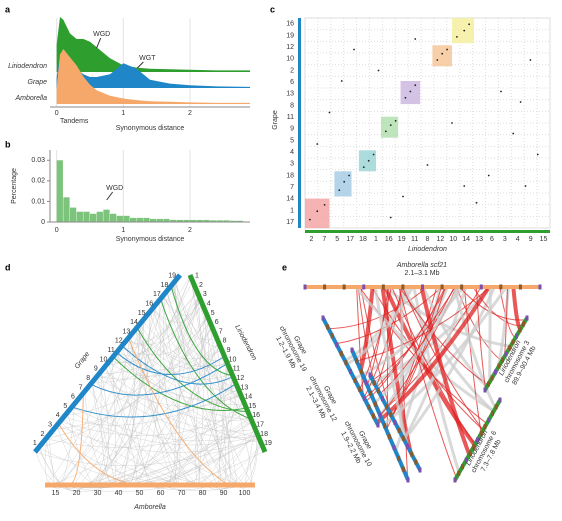 The height and width of the screenshot is (521, 562). Describe the element at coordinates (466, 239) in the screenshot. I see `x-tick-label: 14` at that location.